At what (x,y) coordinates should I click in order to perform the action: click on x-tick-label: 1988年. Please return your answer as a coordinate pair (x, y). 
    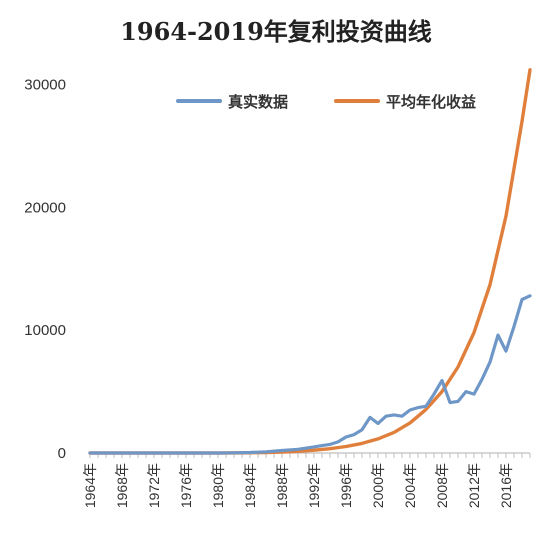
    Looking at the image, I should click on (282, 485).